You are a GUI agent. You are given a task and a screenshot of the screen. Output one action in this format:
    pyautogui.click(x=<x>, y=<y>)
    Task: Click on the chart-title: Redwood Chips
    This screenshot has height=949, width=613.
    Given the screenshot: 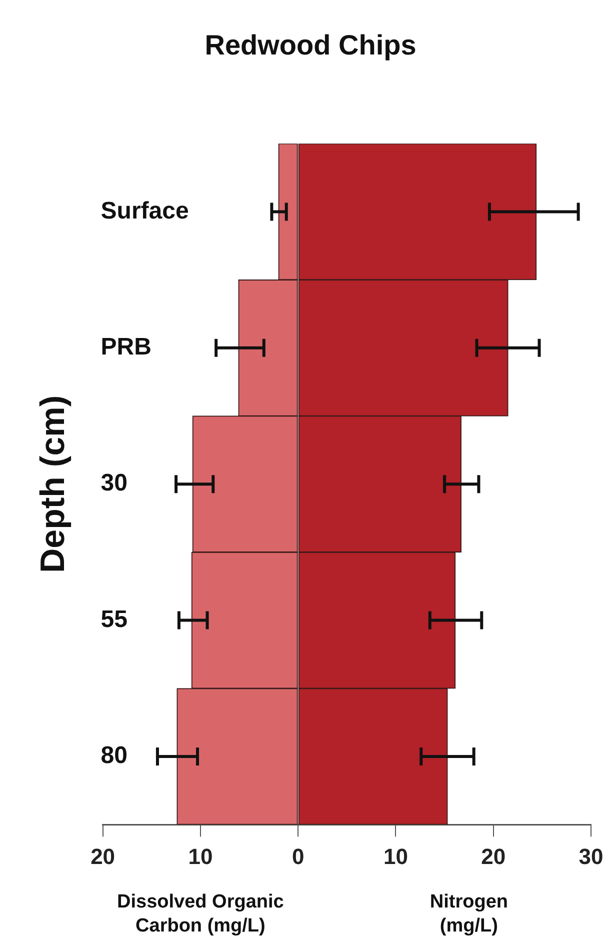 What is the action you would take?
    pyautogui.click(x=310, y=45)
    